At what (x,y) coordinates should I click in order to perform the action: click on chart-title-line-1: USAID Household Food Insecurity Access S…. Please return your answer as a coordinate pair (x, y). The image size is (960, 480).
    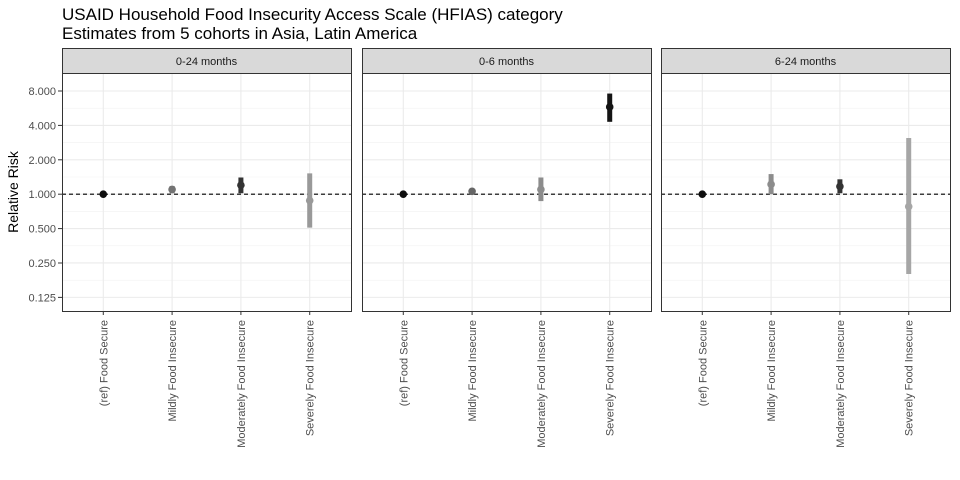
    Looking at the image, I should click on (312, 14).